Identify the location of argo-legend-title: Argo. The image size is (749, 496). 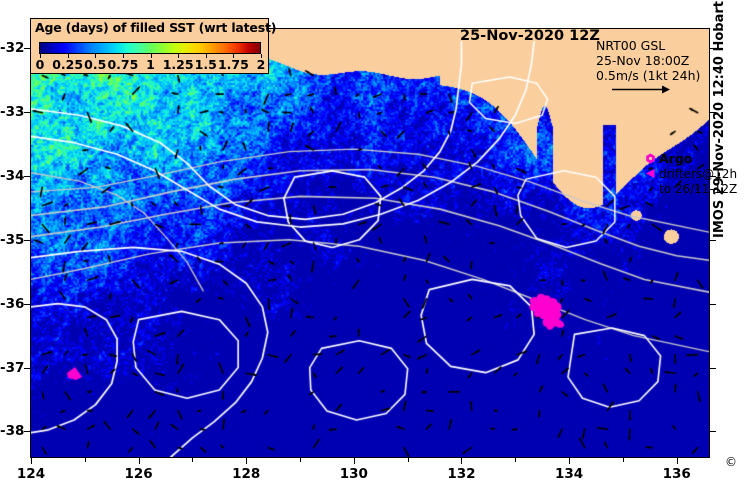
(676, 158).